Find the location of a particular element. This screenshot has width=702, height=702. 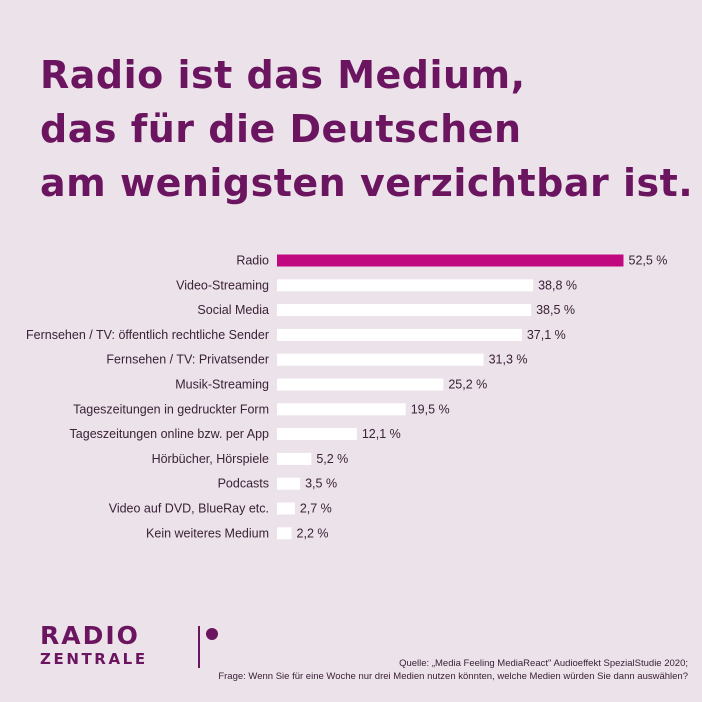

logo-divider is located at coordinates (199, 647).